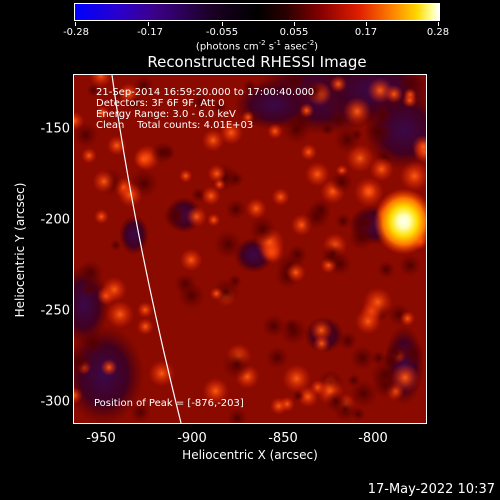  Describe the element at coordinates (257, 14) in the screenshot. I see `colorbar` at that location.